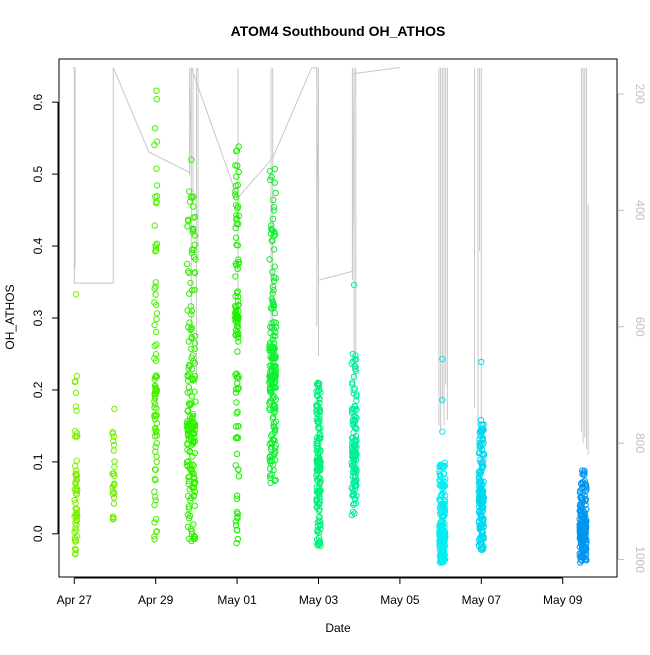  I want to click on y-tick-label: 0.3, so click(38, 317).